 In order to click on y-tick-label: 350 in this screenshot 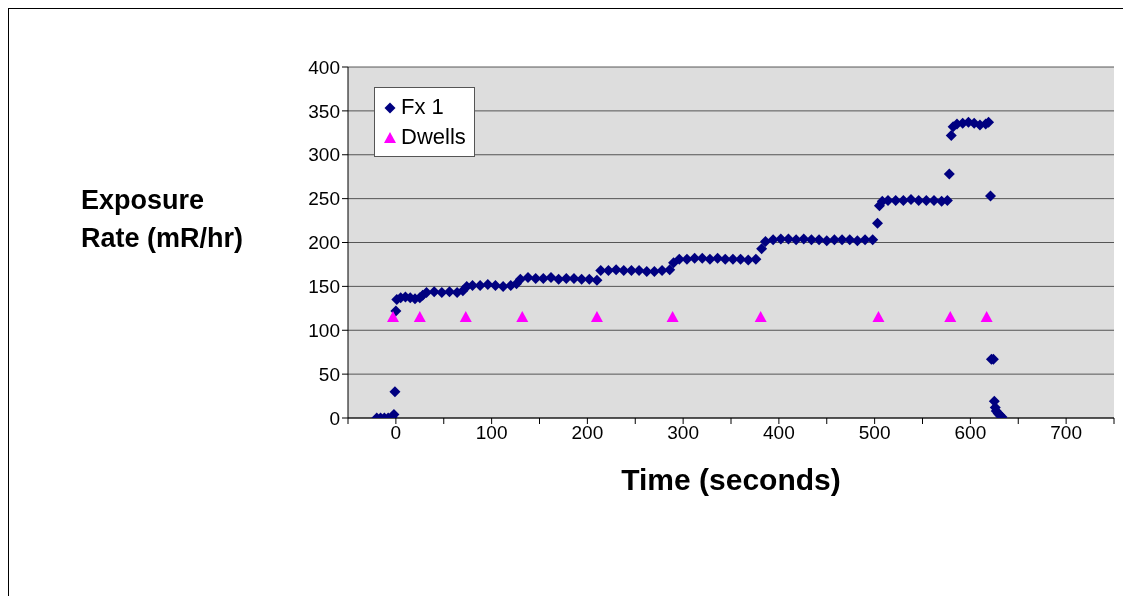, I will do `click(324, 111)`.